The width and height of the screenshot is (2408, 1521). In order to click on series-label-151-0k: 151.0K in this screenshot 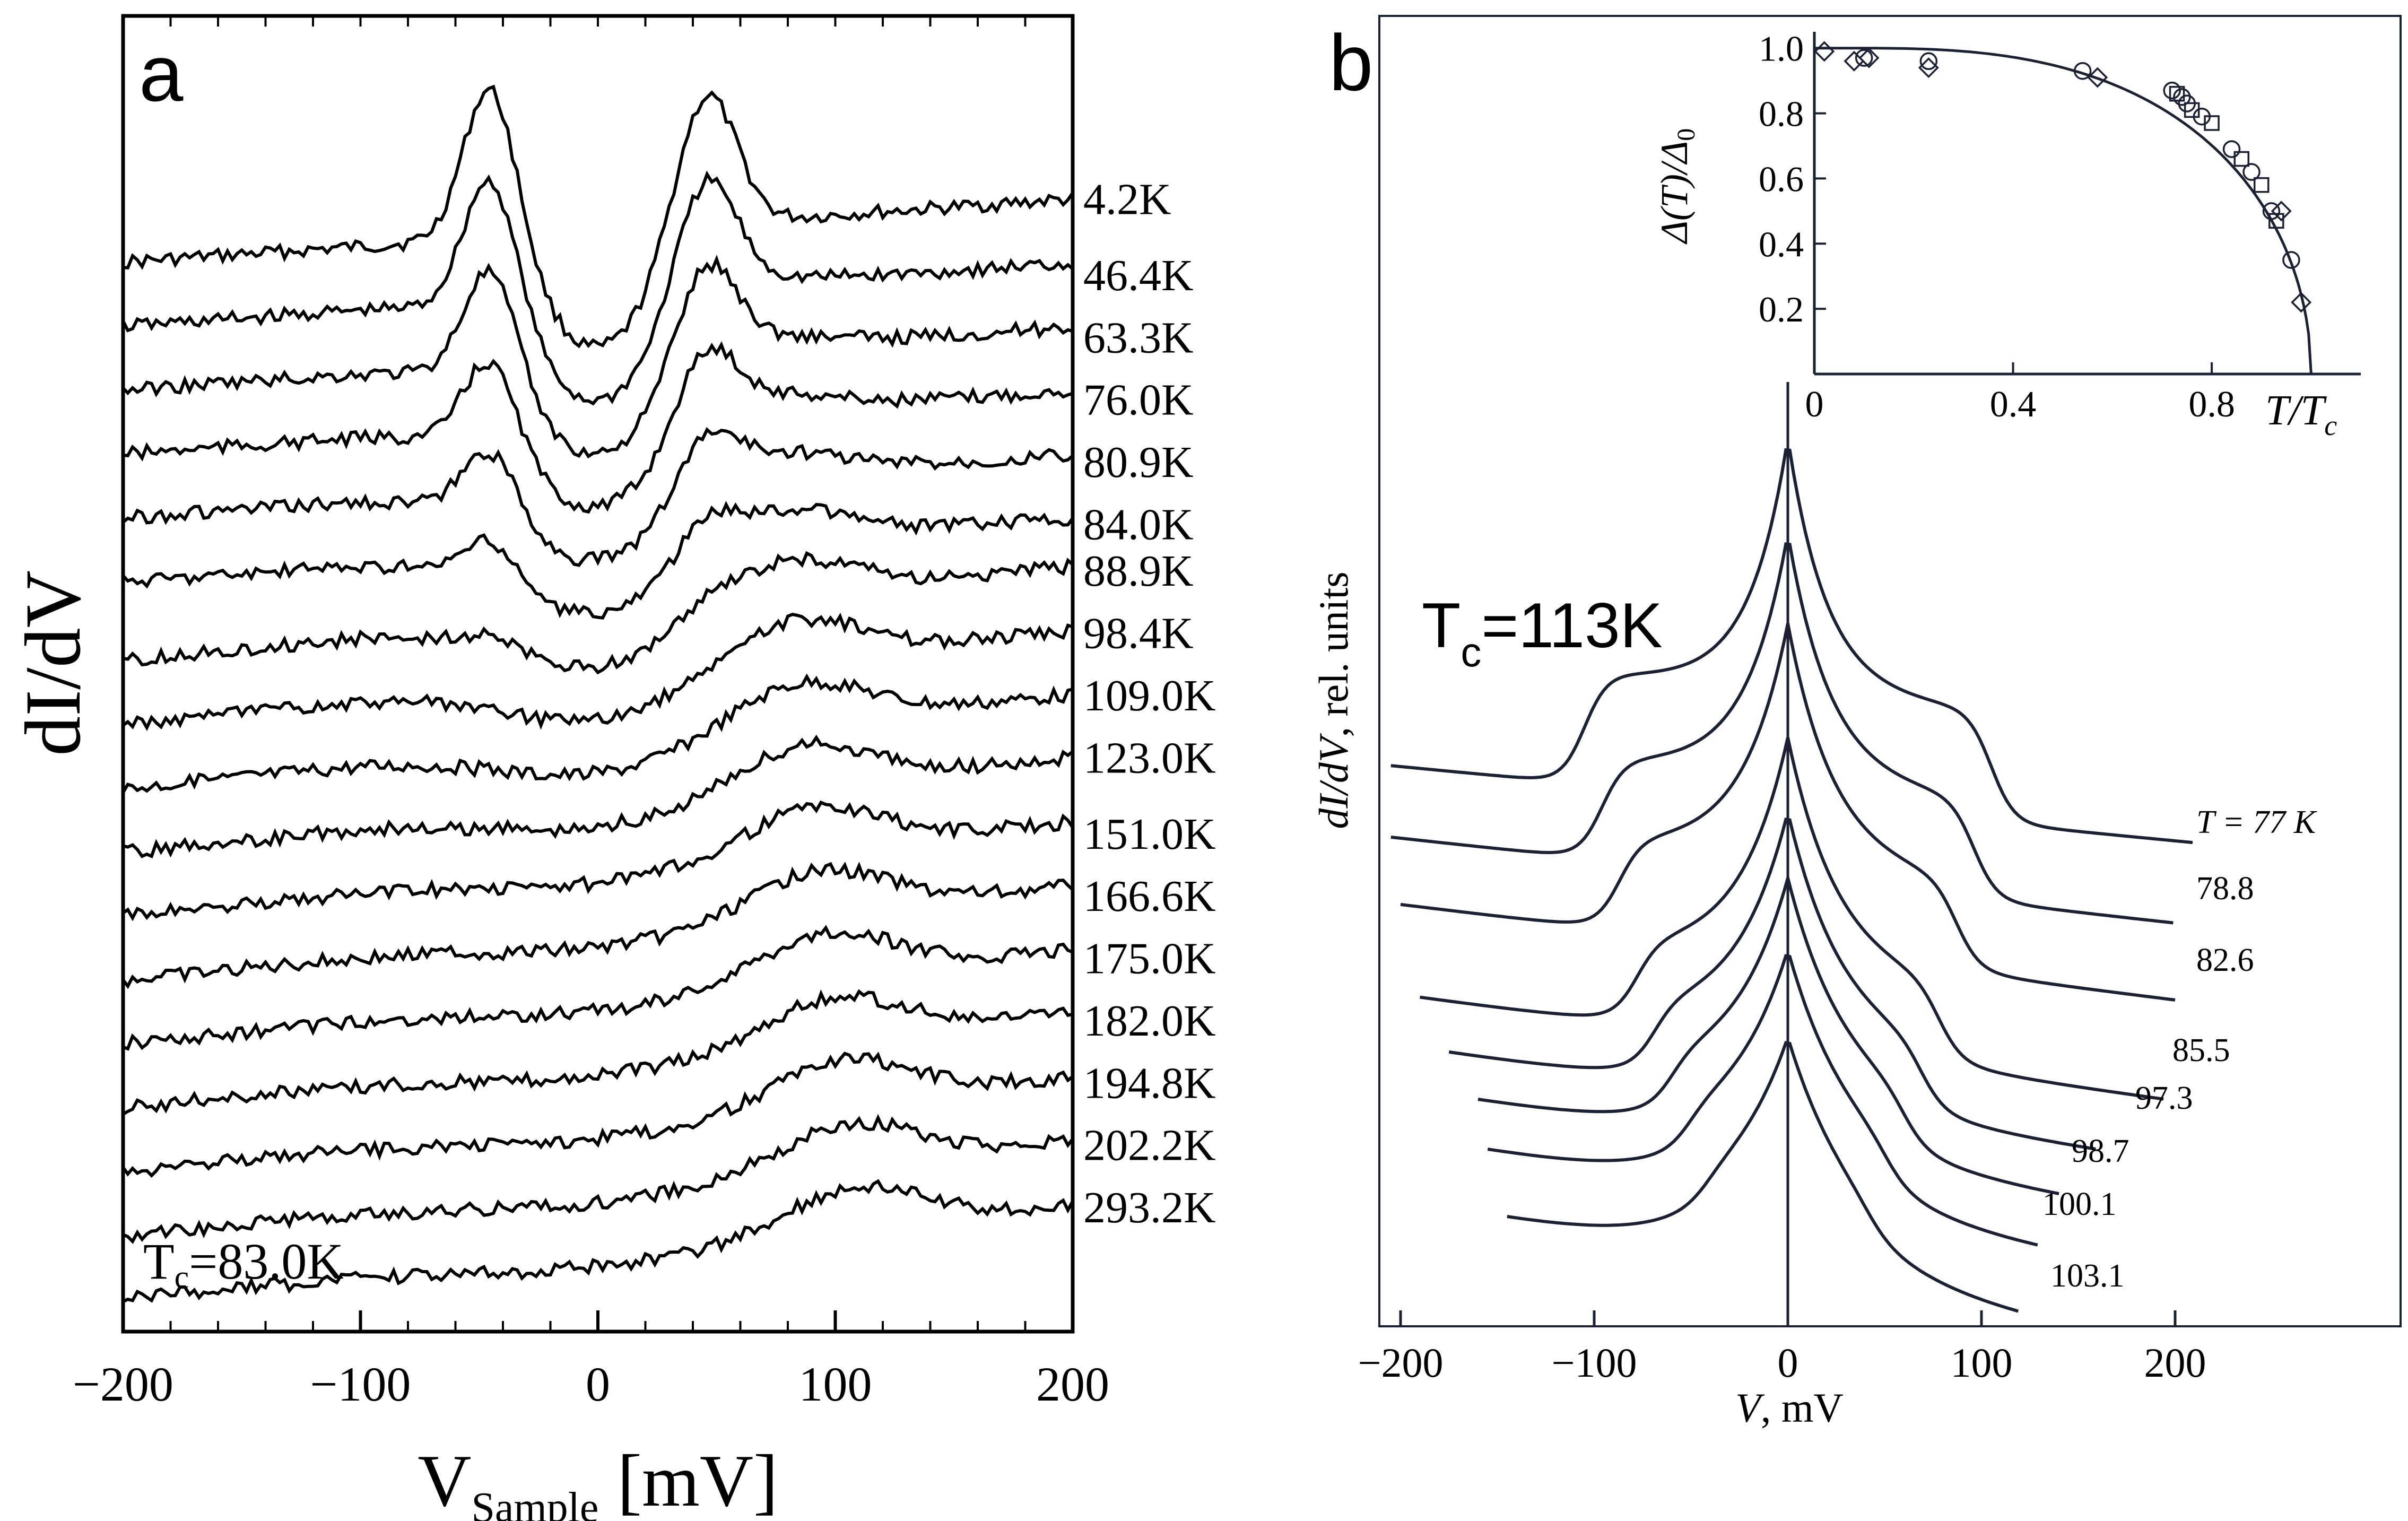, I will do `click(1149, 834)`.